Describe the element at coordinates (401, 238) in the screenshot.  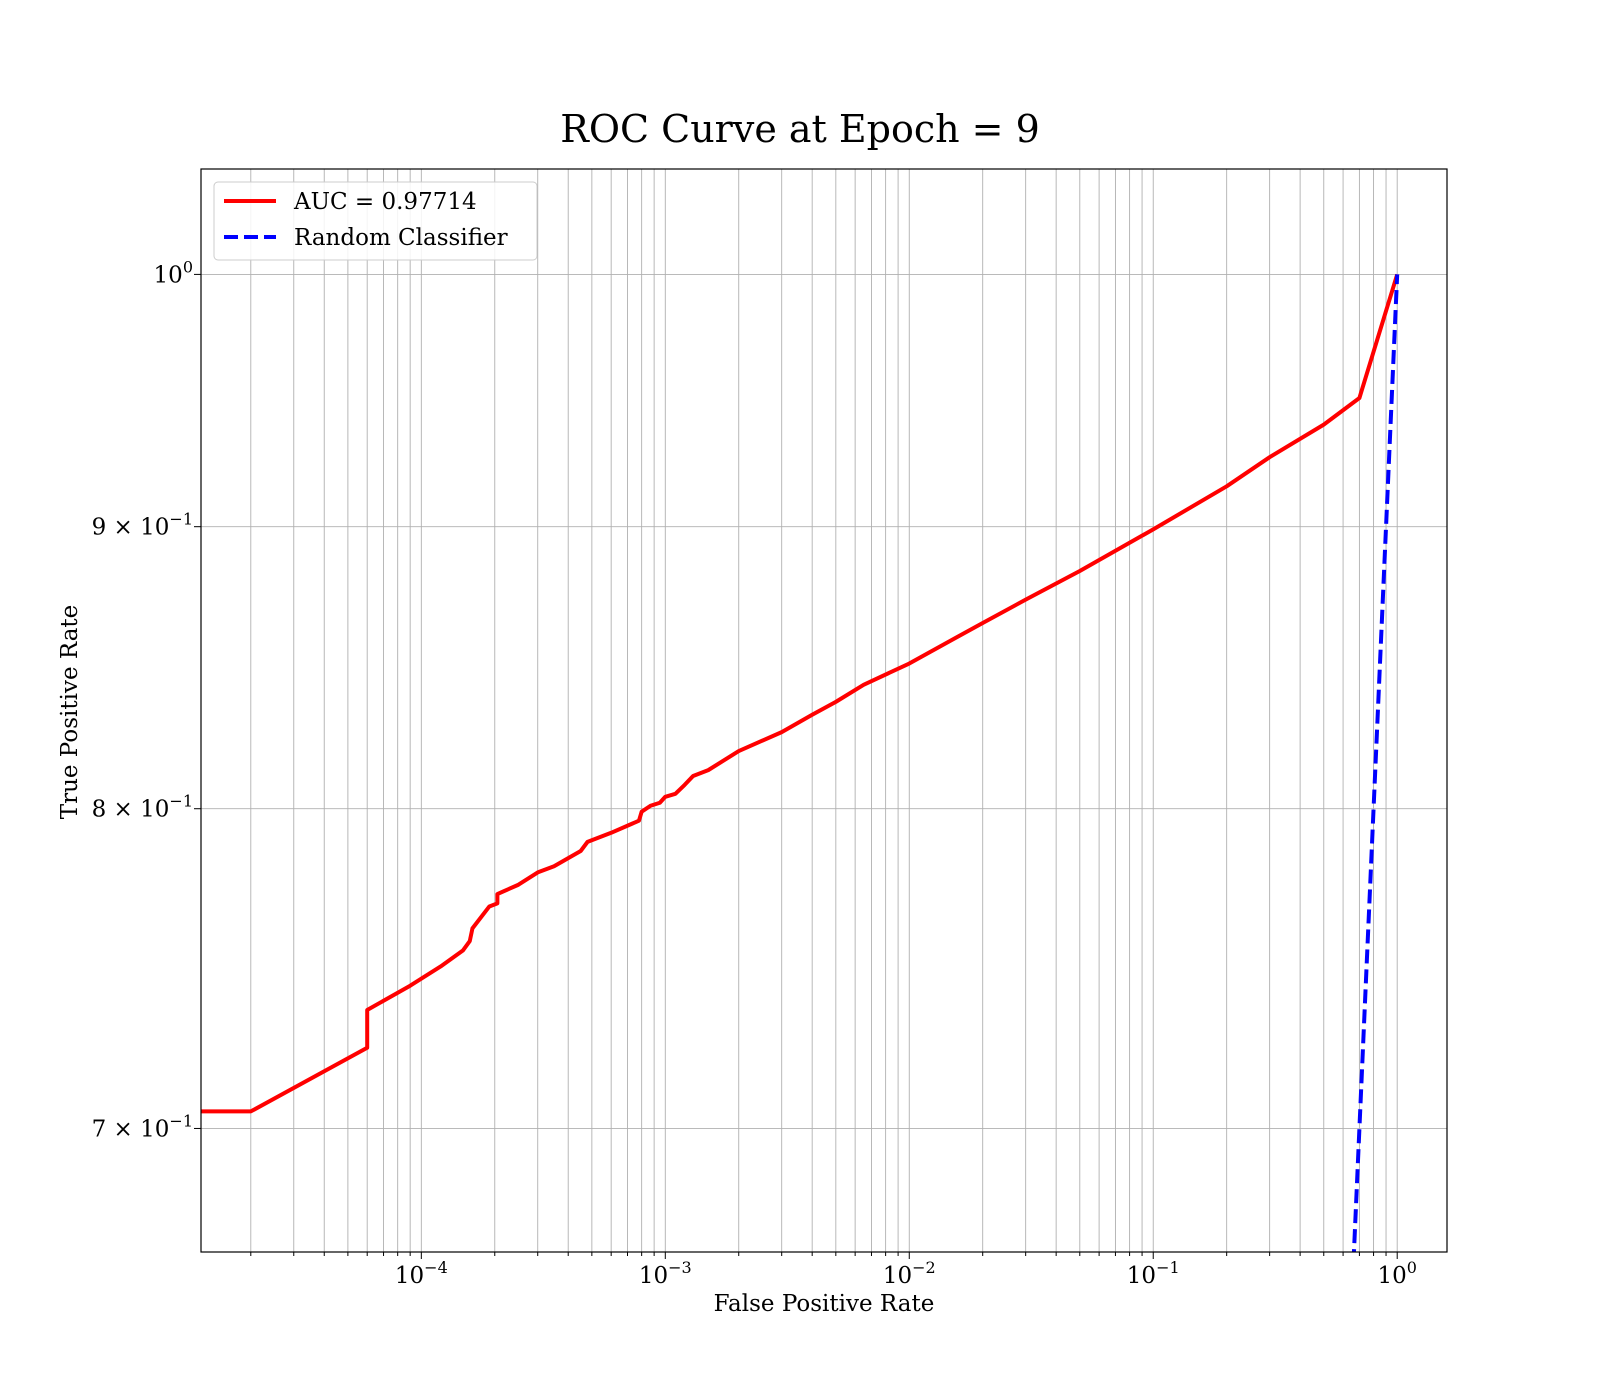
I see `legend-label-2: Random Classifier` at that location.